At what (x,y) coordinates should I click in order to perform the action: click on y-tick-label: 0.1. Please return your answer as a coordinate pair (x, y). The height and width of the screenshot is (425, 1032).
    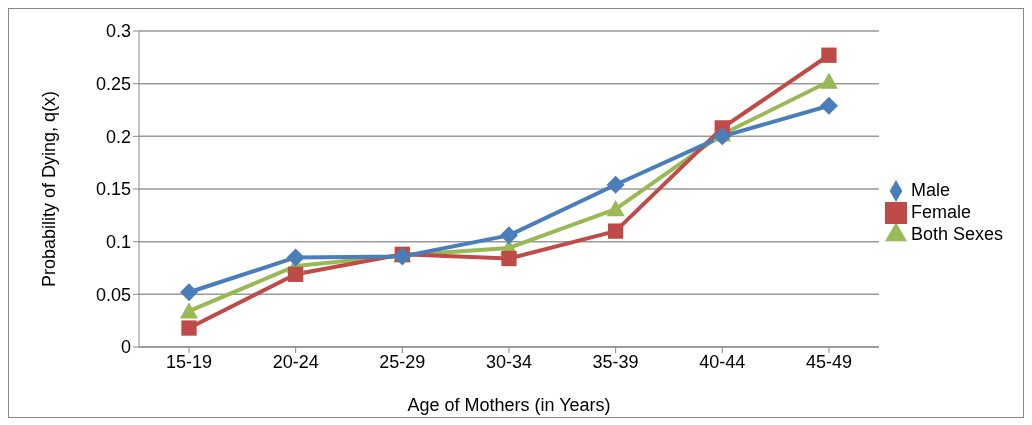
    Looking at the image, I should click on (118, 242).